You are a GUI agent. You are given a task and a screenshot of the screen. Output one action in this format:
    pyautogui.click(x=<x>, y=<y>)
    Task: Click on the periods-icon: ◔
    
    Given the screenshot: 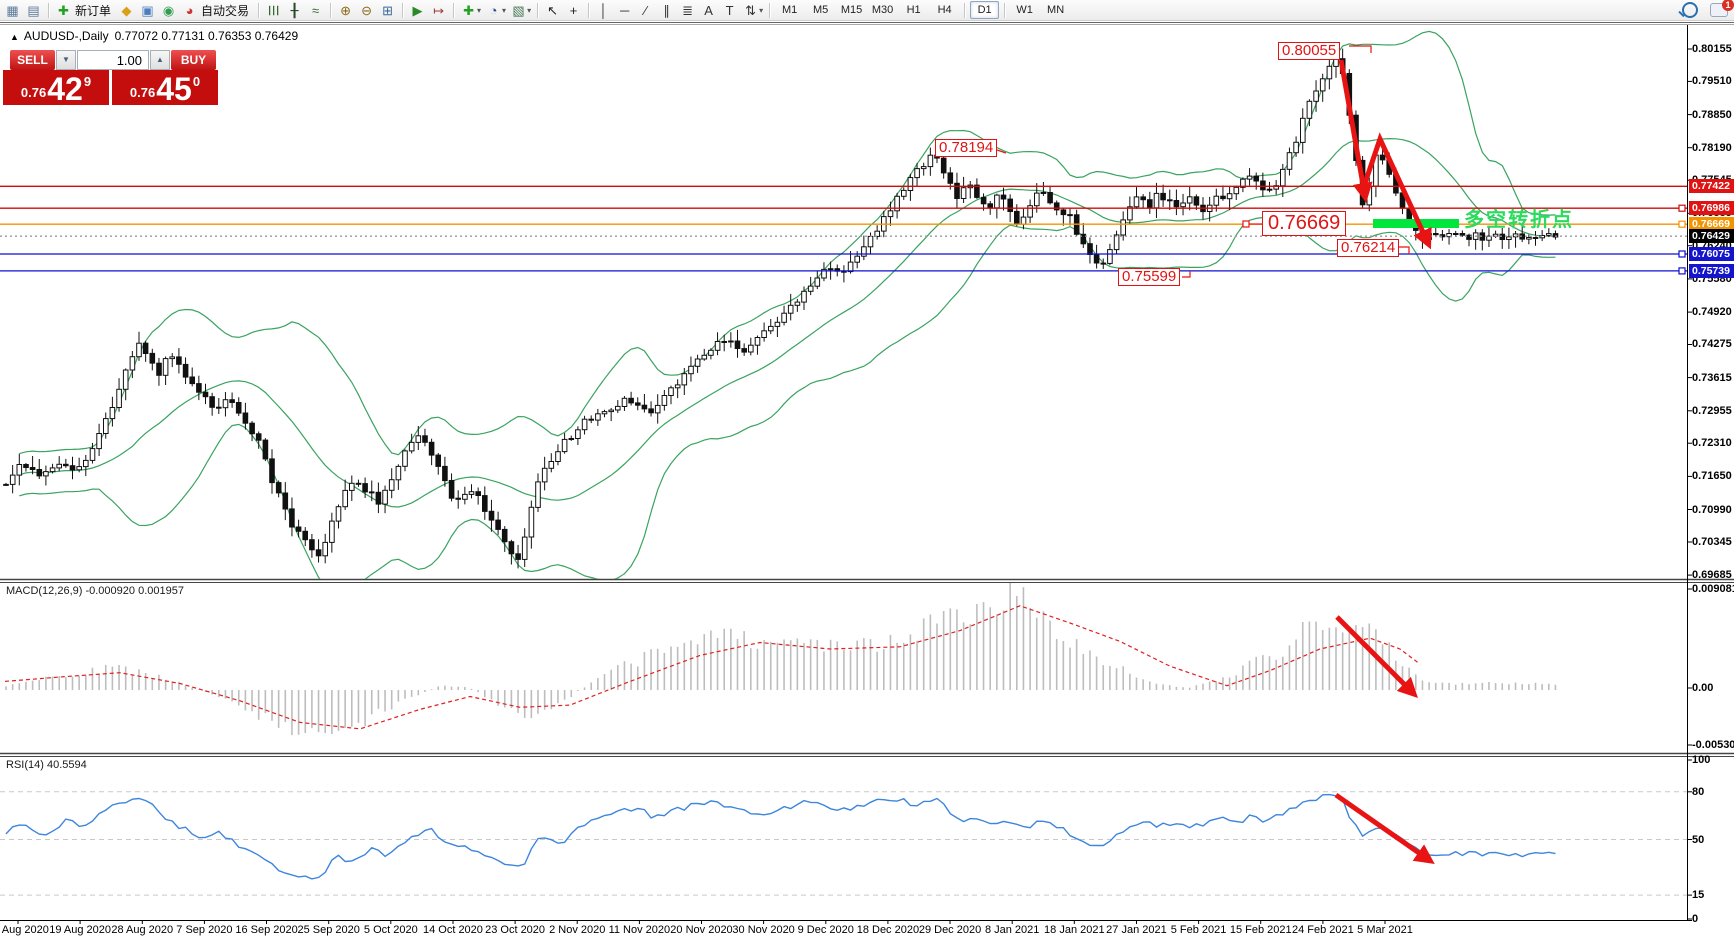 What is the action you would take?
    pyautogui.click(x=493, y=10)
    